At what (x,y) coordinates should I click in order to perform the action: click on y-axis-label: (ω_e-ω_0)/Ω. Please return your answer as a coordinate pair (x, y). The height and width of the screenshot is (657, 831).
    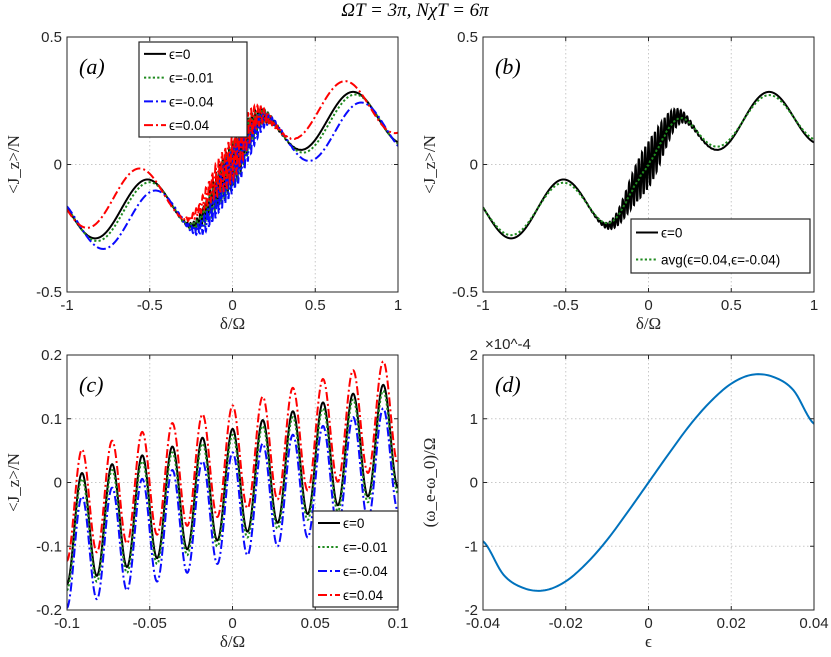
    Looking at the image, I should click on (429, 483).